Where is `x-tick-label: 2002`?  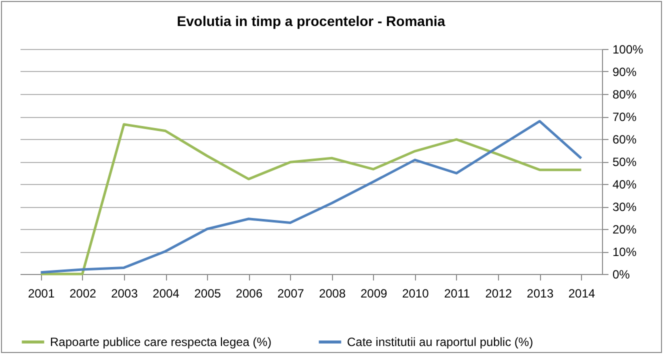
x-tick-label: 2002 is located at coordinates (83, 293).